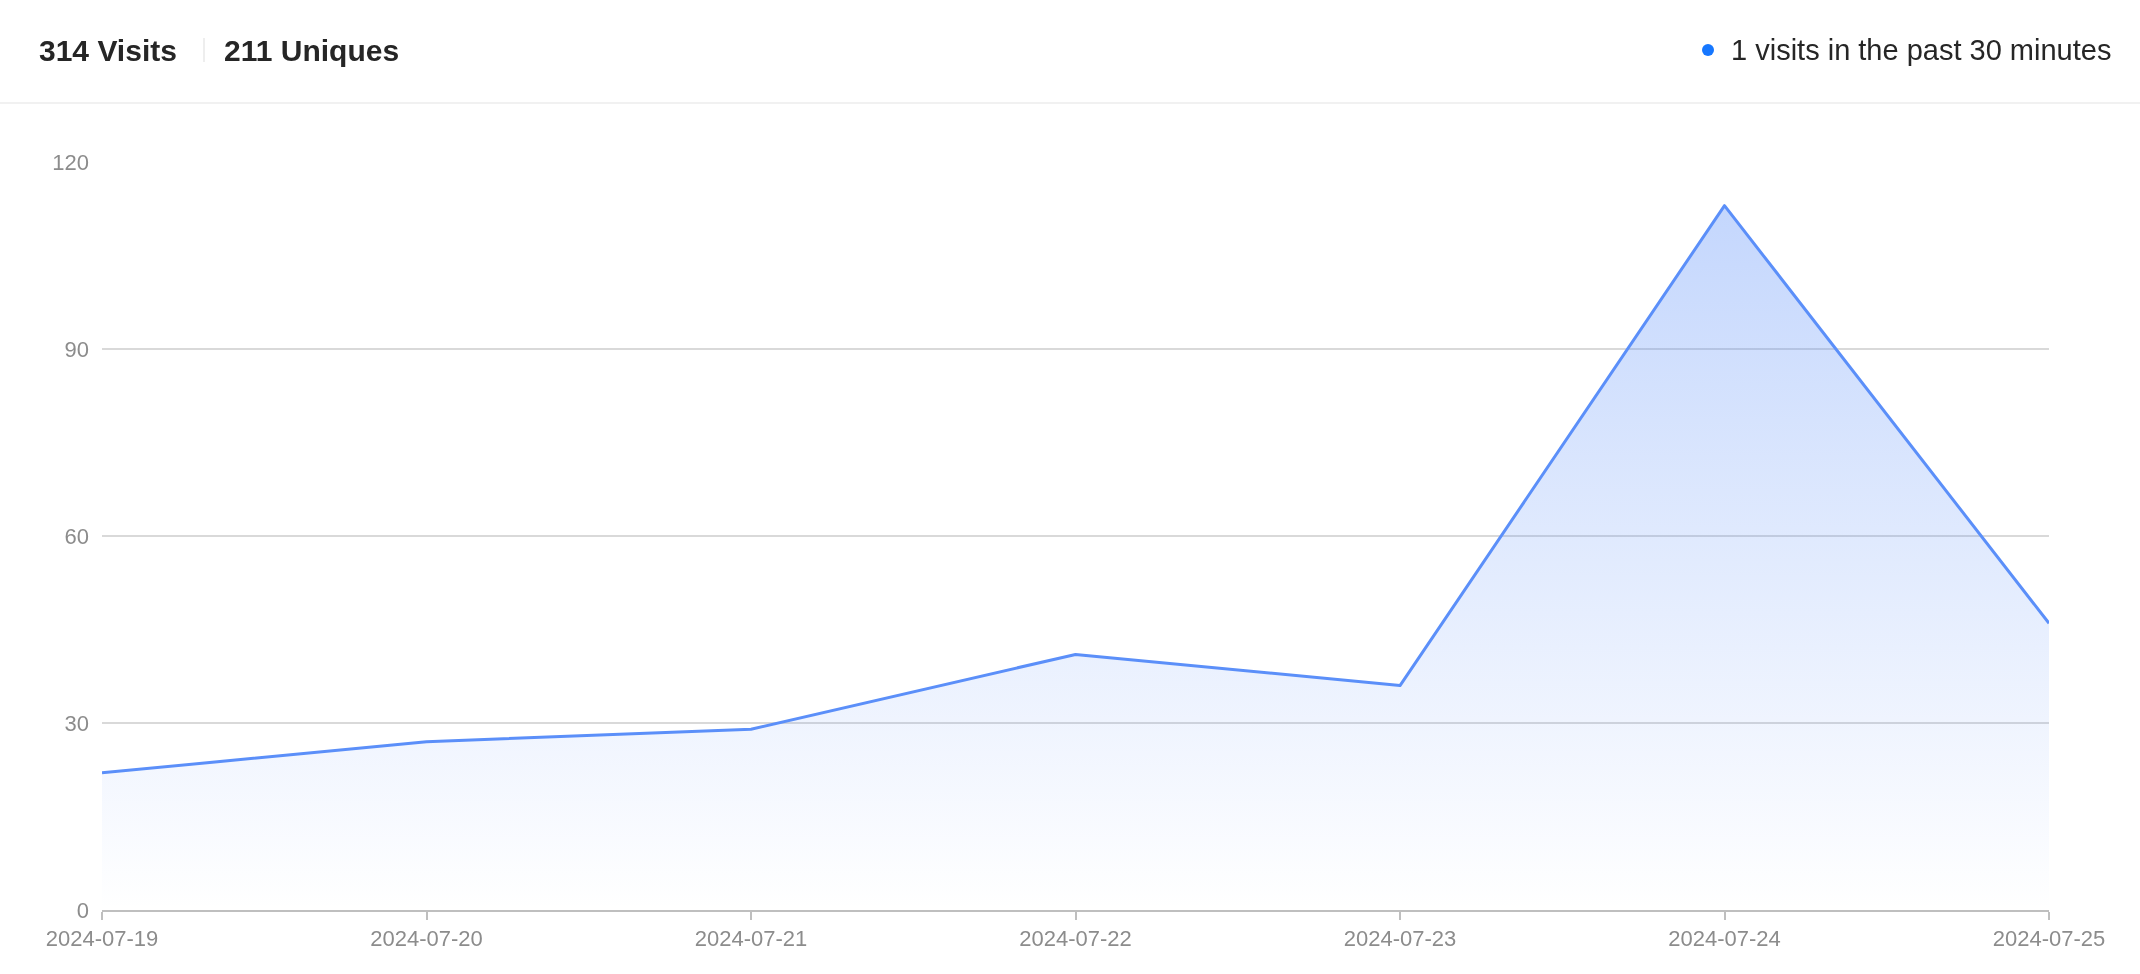  What do you see at coordinates (76, 723) in the screenshot?
I see `y-tick-label: 30` at bounding box center [76, 723].